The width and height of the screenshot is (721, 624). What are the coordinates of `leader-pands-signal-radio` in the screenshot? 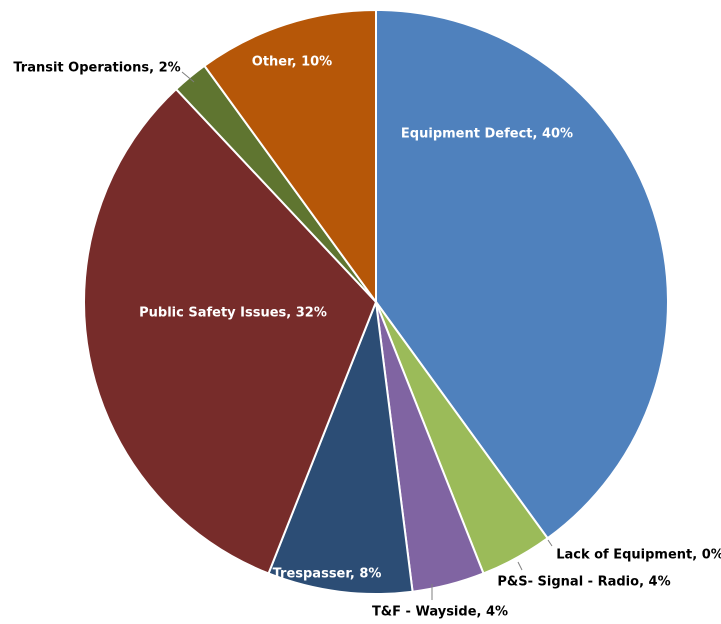 It's located at (520, 566).